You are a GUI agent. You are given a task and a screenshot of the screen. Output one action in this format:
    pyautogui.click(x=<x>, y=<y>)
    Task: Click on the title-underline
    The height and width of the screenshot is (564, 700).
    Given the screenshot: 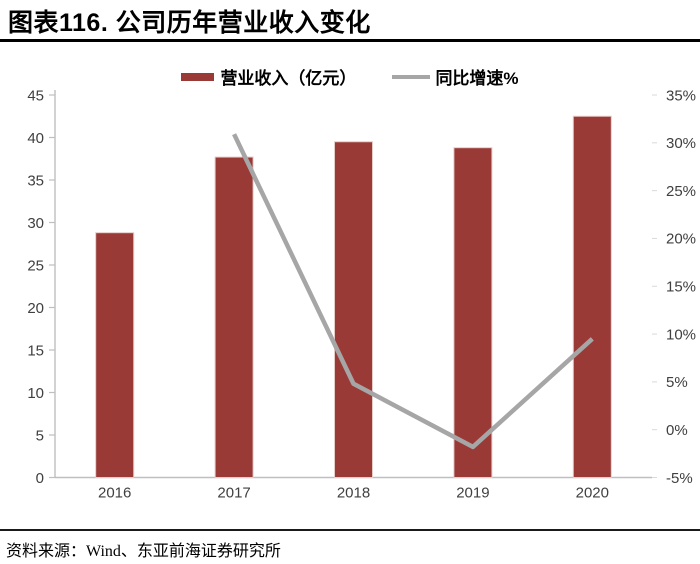 What is the action you would take?
    pyautogui.click(x=350, y=40)
    